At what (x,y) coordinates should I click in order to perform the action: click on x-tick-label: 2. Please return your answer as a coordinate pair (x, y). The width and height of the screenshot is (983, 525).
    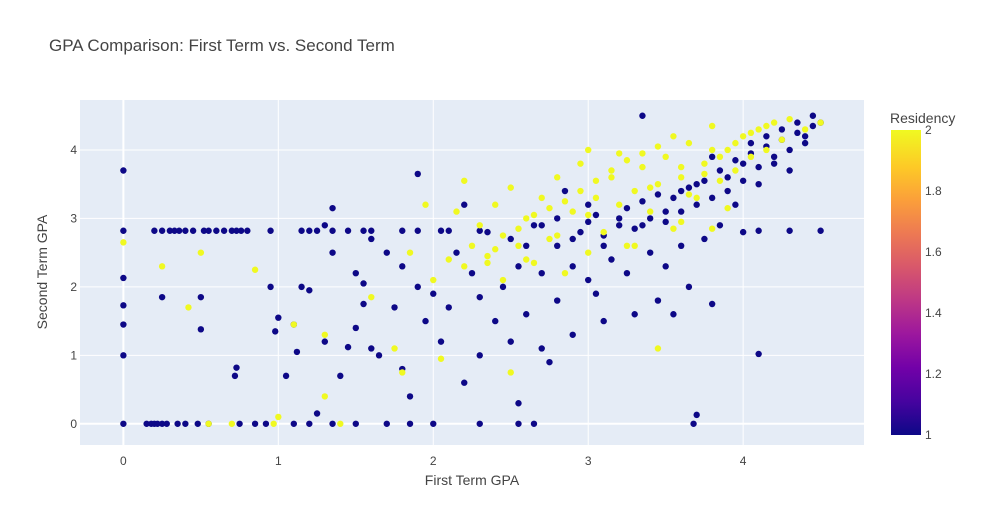
    Looking at the image, I should click on (433, 461).